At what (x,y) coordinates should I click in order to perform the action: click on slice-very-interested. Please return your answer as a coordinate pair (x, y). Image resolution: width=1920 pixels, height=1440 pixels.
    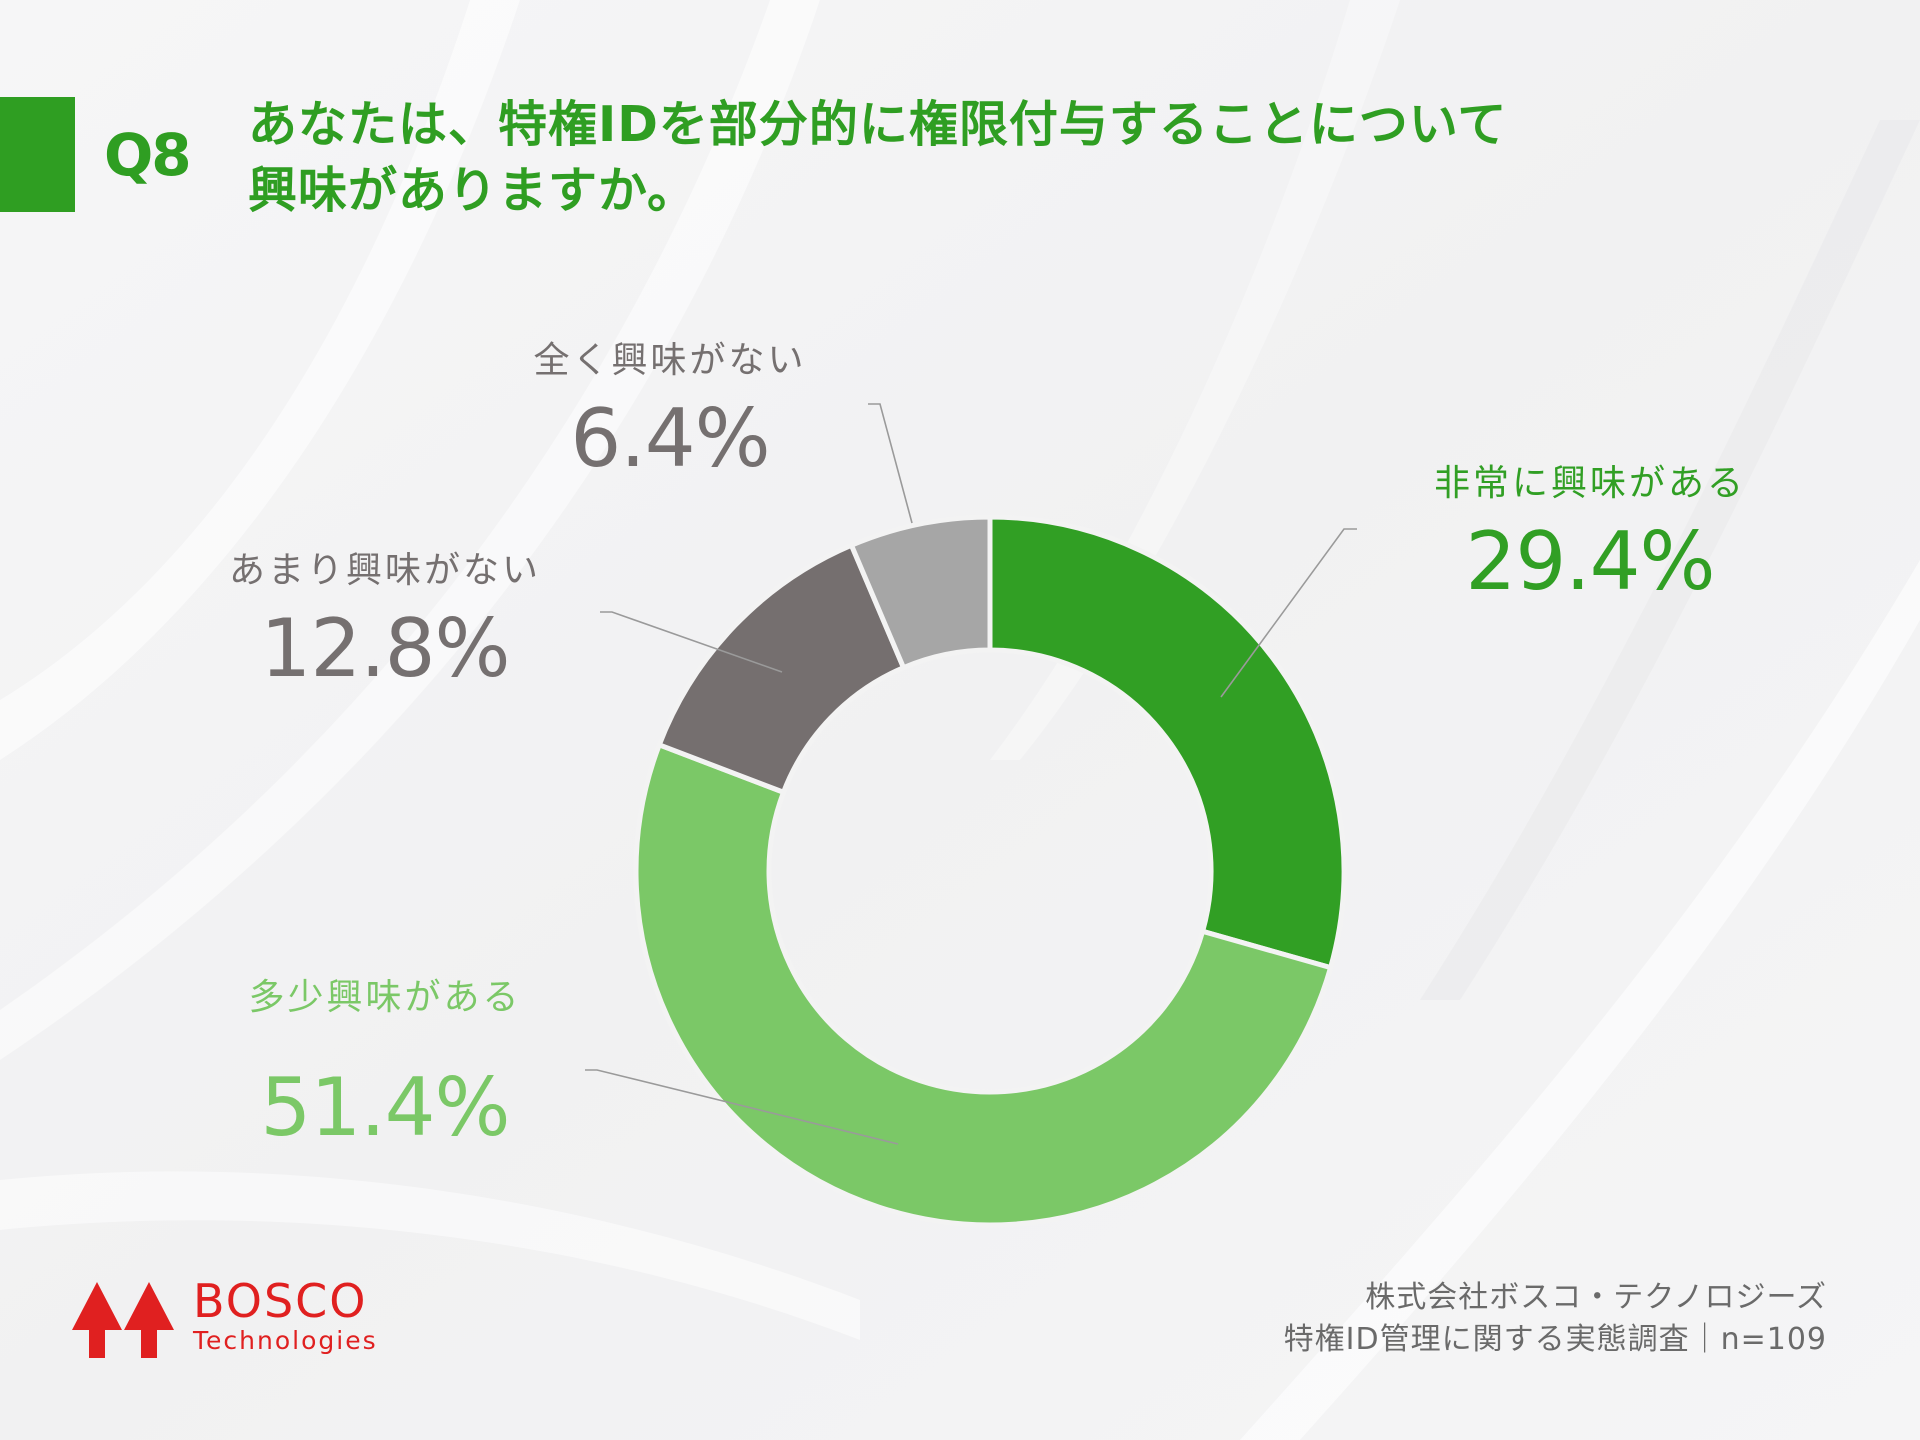
    Looking at the image, I should click on (1167, 742).